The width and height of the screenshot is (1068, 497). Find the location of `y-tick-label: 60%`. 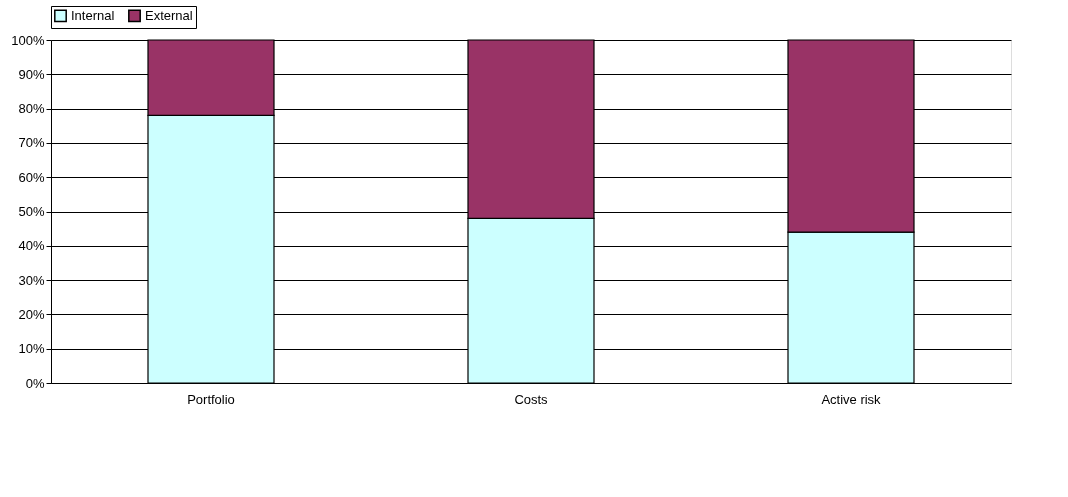

y-tick-label: 60% is located at coordinates (31, 177).